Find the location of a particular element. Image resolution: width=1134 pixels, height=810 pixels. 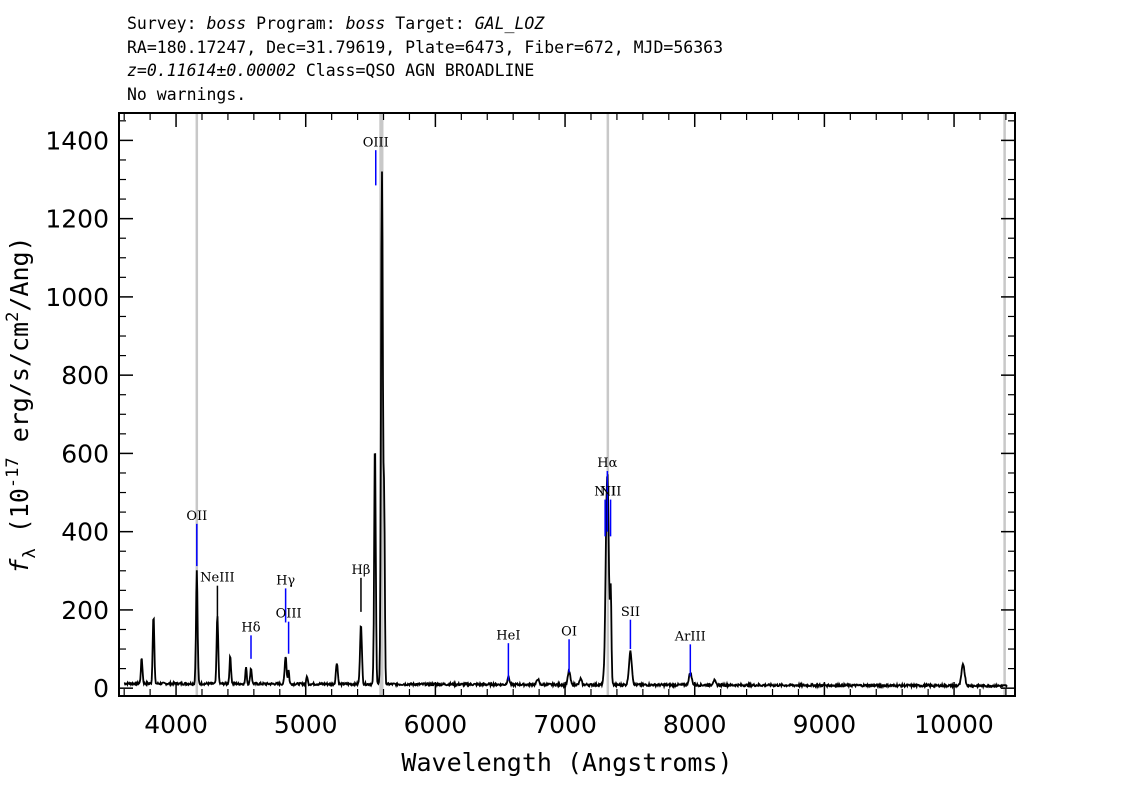

line-marker: ArIII is located at coordinates (690, 653).